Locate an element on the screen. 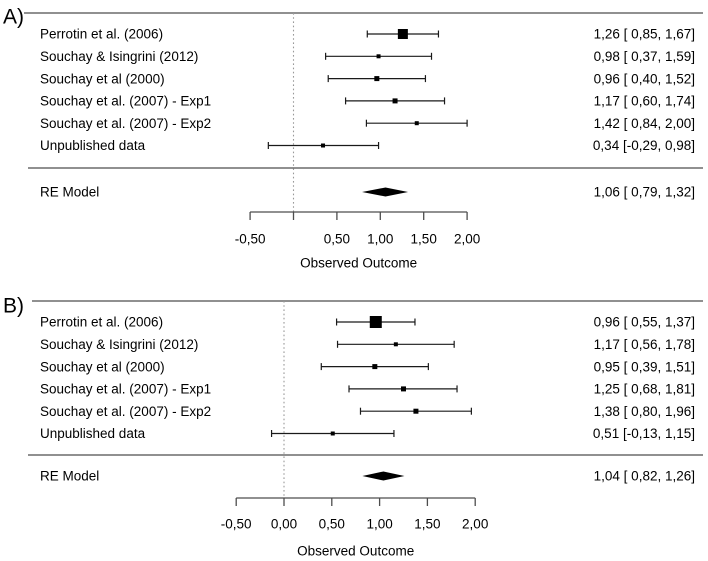  study-annotation: 0,96 [ 0,40, 1,52] is located at coordinates (644, 78).